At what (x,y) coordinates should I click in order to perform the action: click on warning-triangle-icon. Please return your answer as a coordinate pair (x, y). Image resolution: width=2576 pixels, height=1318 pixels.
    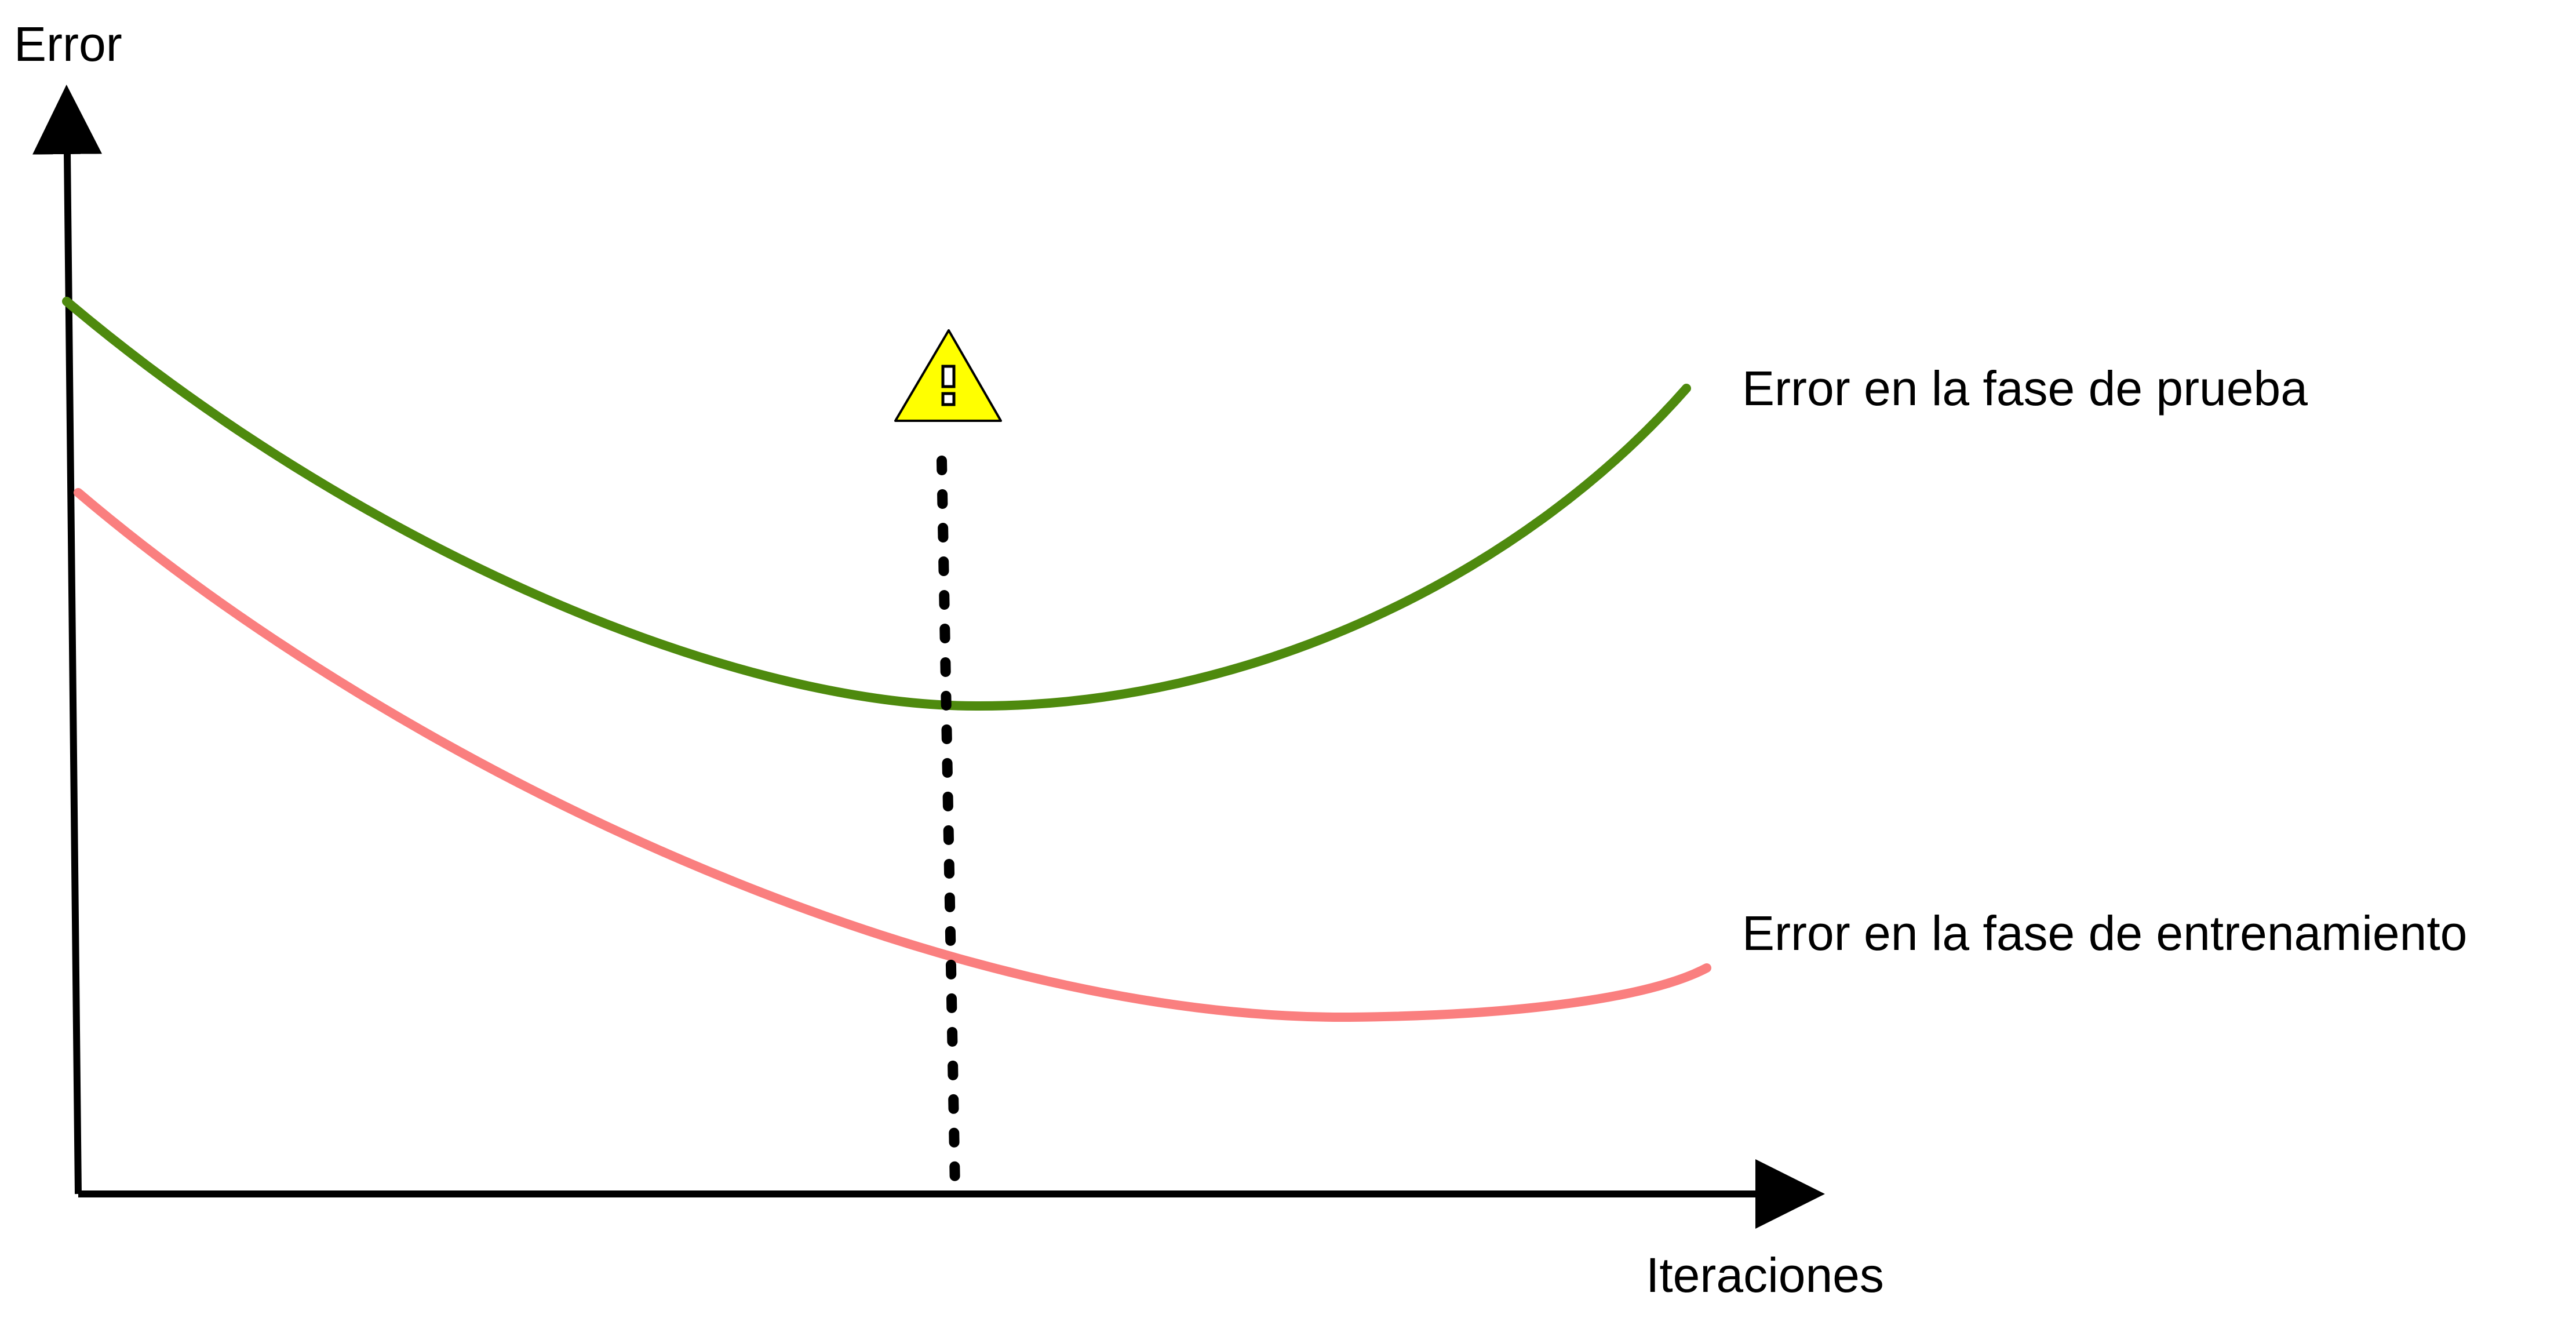
    Looking at the image, I should click on (948, 375).